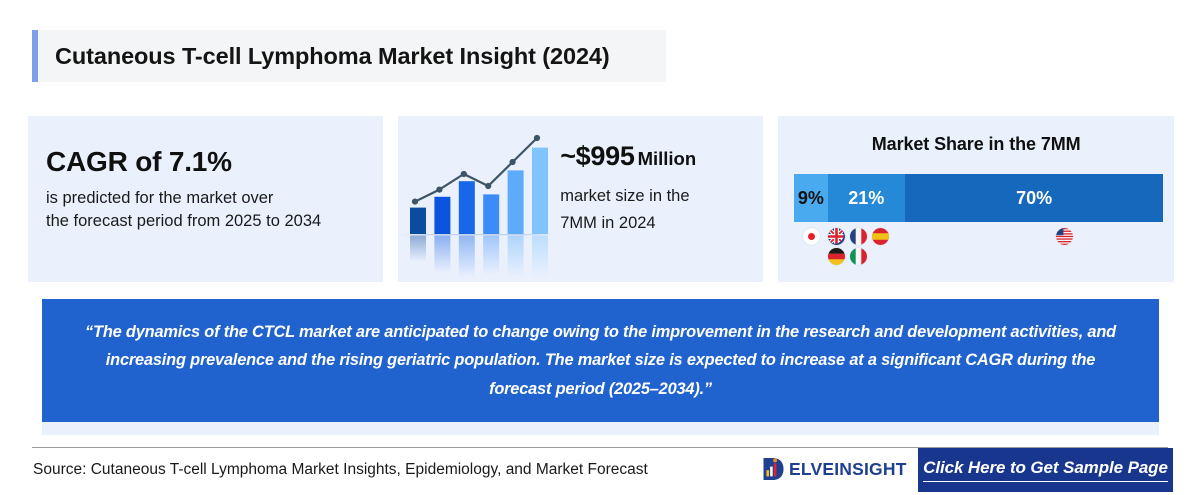 This screenshot has height=495, width=1200. I want to click on japan-flag-icon, so click(811, 236).